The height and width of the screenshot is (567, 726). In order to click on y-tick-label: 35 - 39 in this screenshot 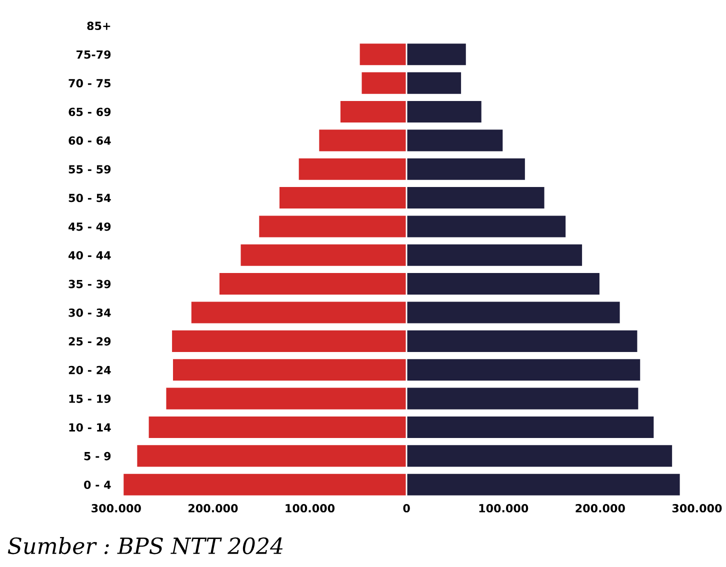, I will do `click(89, 284)`.